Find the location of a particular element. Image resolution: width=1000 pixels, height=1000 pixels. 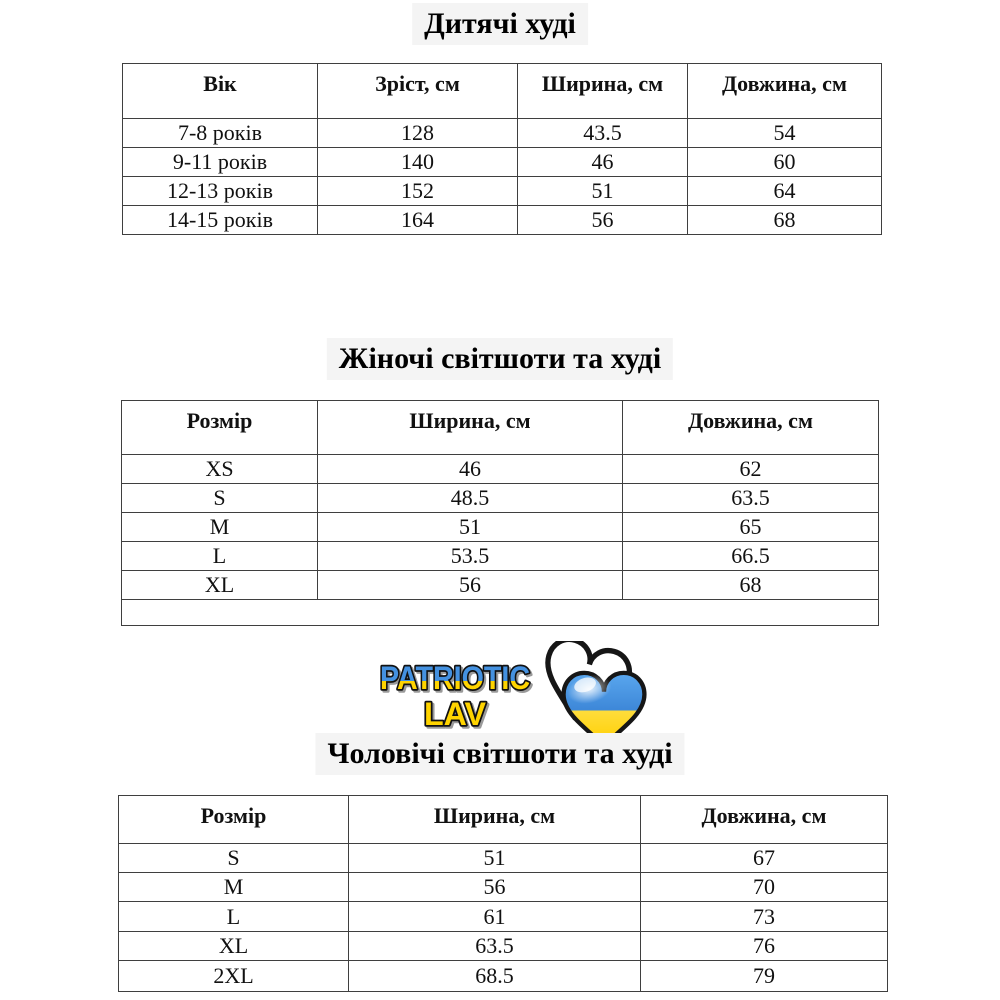

empty-cell is located at coordinates (500, 612).